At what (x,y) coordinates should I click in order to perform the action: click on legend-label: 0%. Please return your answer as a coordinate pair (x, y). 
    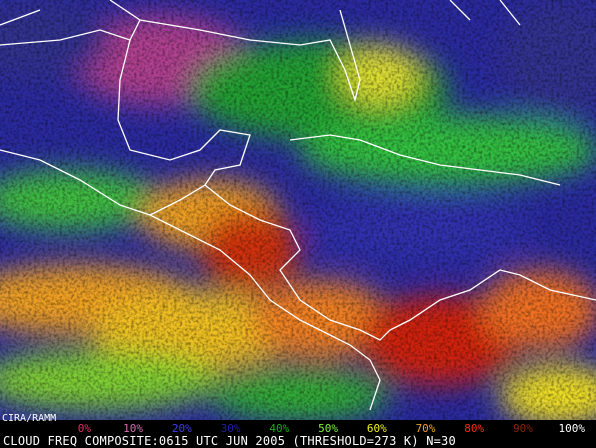
    Looking at the image, I should click on (84, 428).